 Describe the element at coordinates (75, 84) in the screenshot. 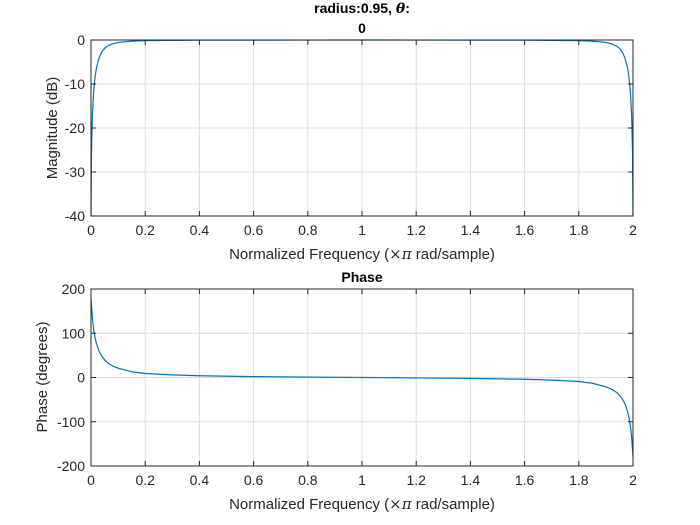

I see `mag-ytick-label-3: -10` at that location.